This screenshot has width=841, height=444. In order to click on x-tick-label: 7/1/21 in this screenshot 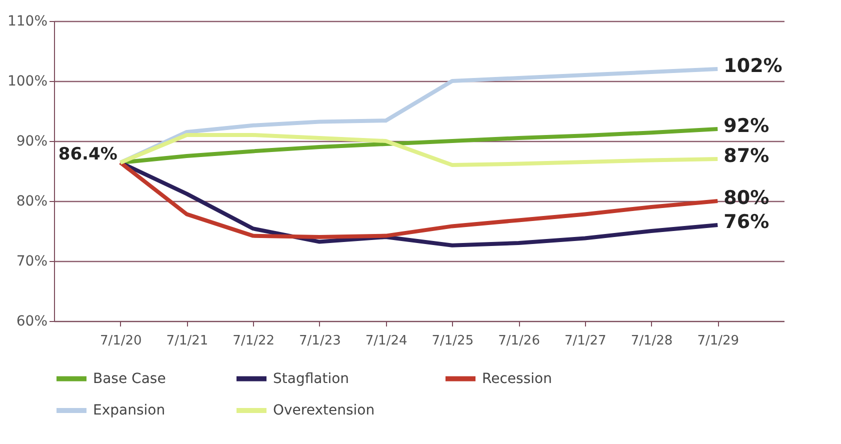, I will do `click(187, 341)`.